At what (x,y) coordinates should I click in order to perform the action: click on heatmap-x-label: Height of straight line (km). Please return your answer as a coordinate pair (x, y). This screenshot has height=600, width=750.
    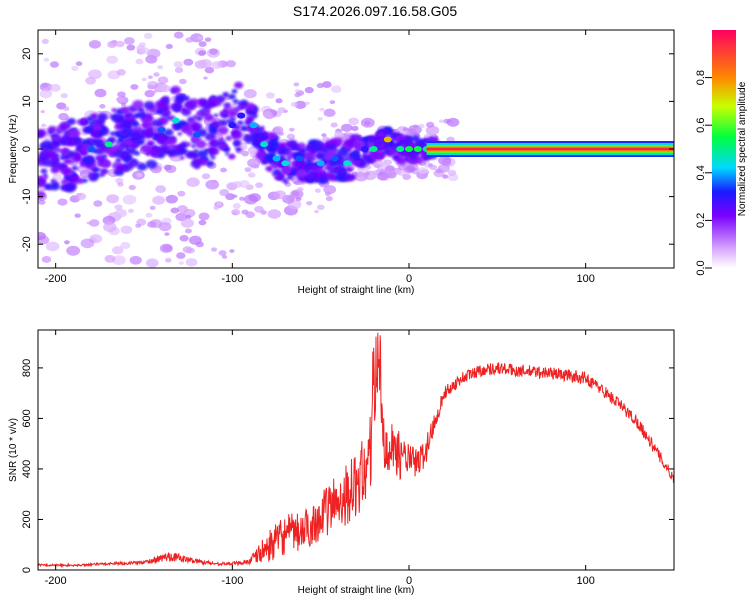
    Looking at the image, I should click on (356, 290).